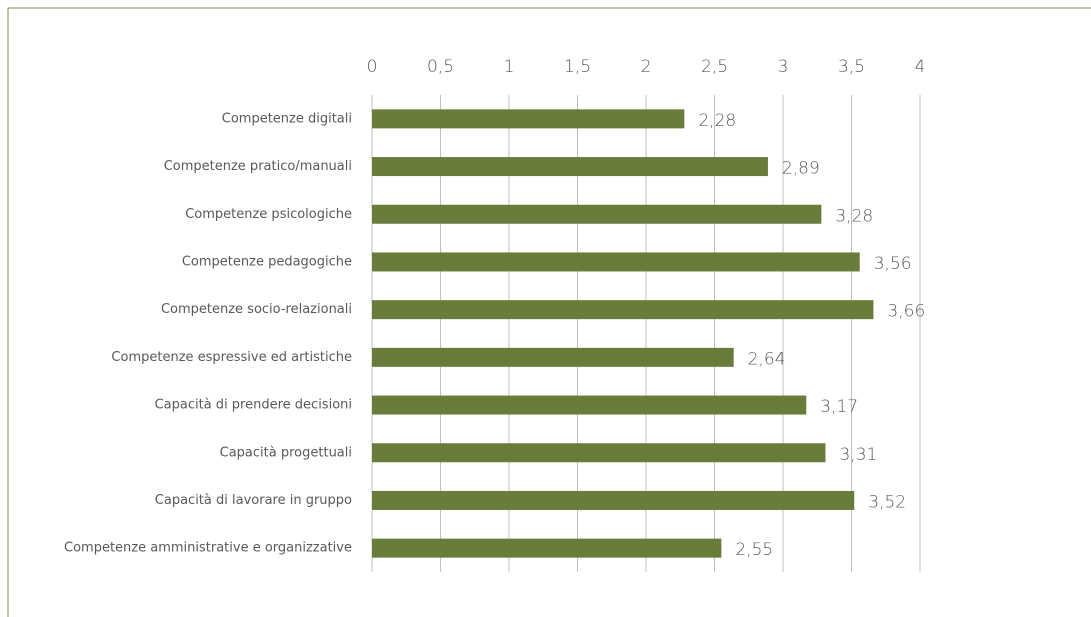 The width and height of the screenshot is (1091, 617). What do you see at coordinates (920, 67) in the screenshot?
I see `x-tick-label: 4` at bounding box center [920, 67].